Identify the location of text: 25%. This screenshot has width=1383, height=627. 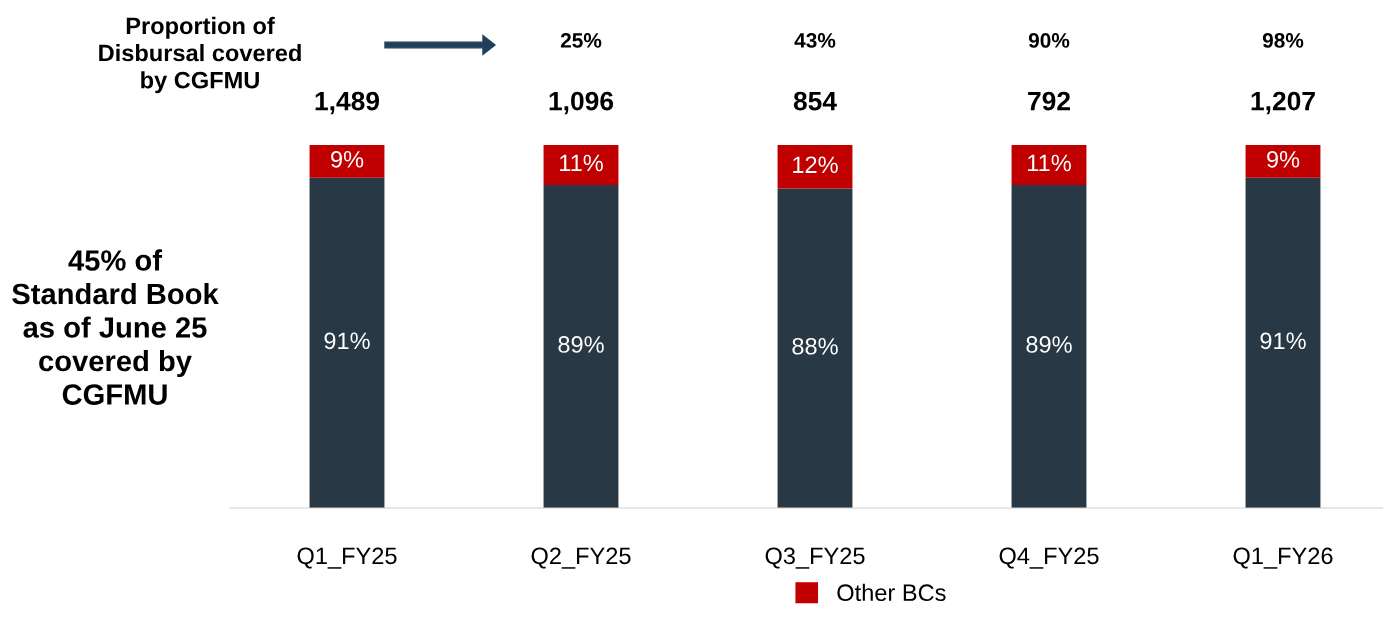
(581, 40).